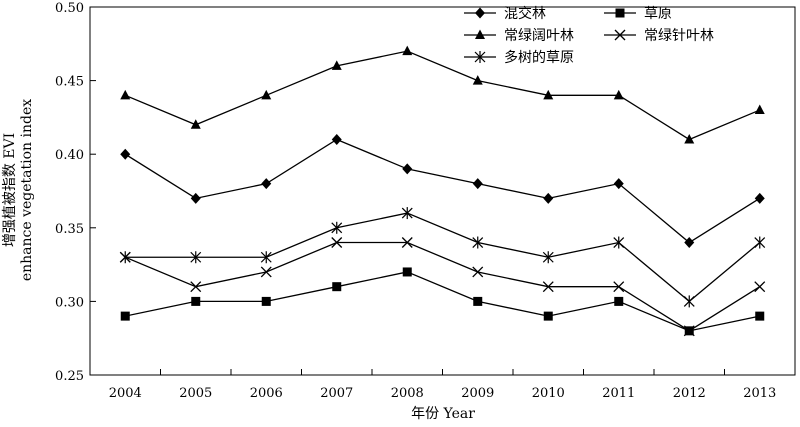 The height and width of the screenshot is (427, 800). Describe the element at coordinates (195, 393) in the screenshot. I see `x-tick-label: 2005` at that location.